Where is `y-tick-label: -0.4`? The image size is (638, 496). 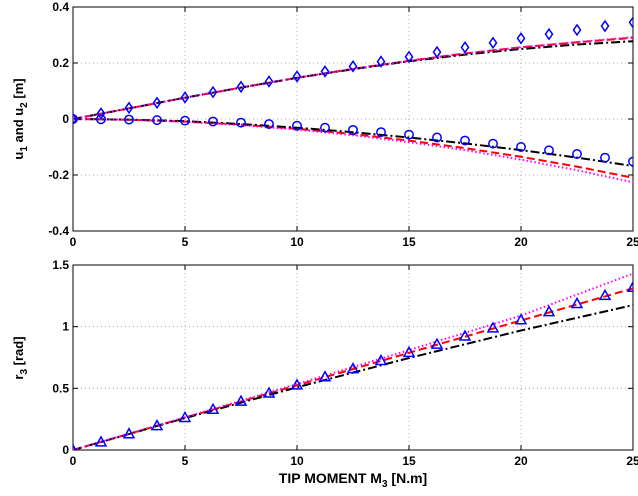 y-tick-label: -0.4 is located at coordinates (58, 231).